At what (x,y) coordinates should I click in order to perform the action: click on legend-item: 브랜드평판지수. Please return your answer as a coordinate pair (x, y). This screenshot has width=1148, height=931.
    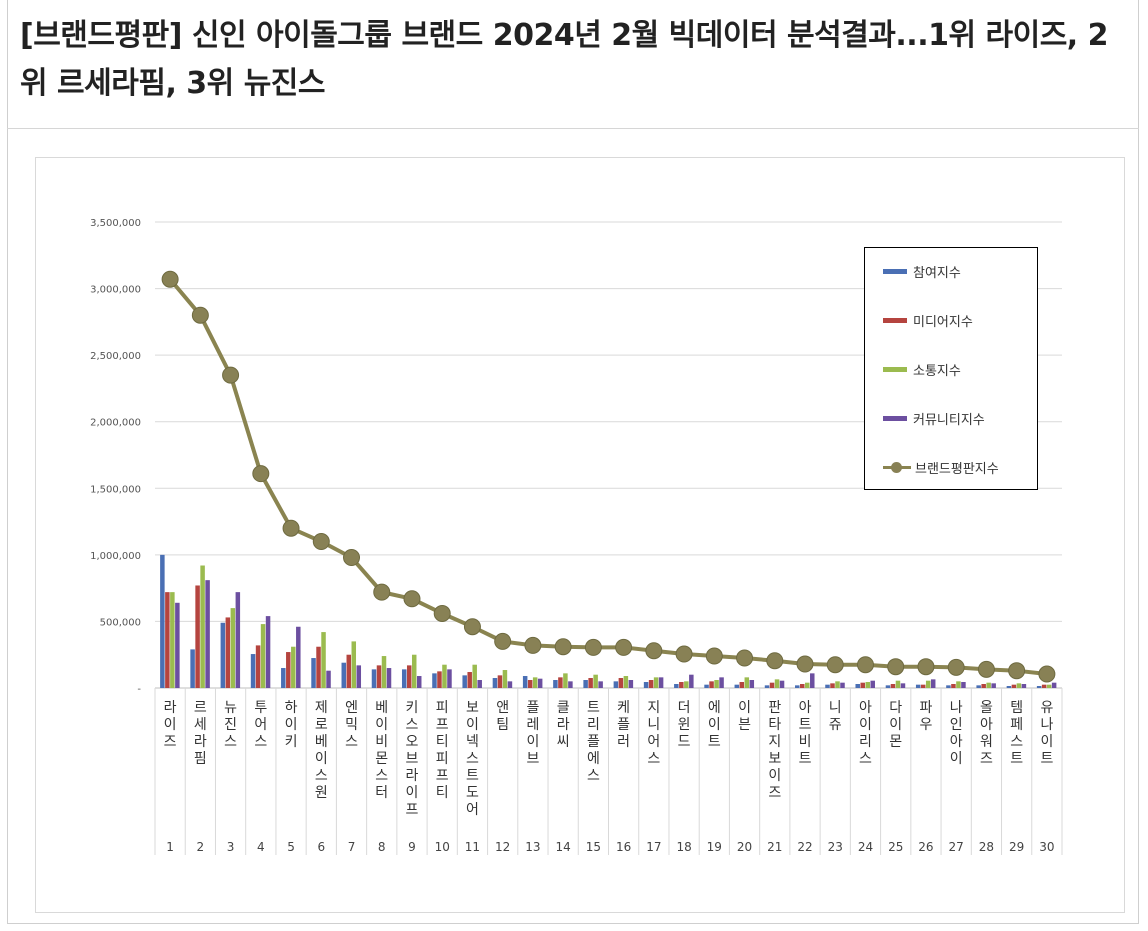
    Looking at the image, I should click on (941, 467).